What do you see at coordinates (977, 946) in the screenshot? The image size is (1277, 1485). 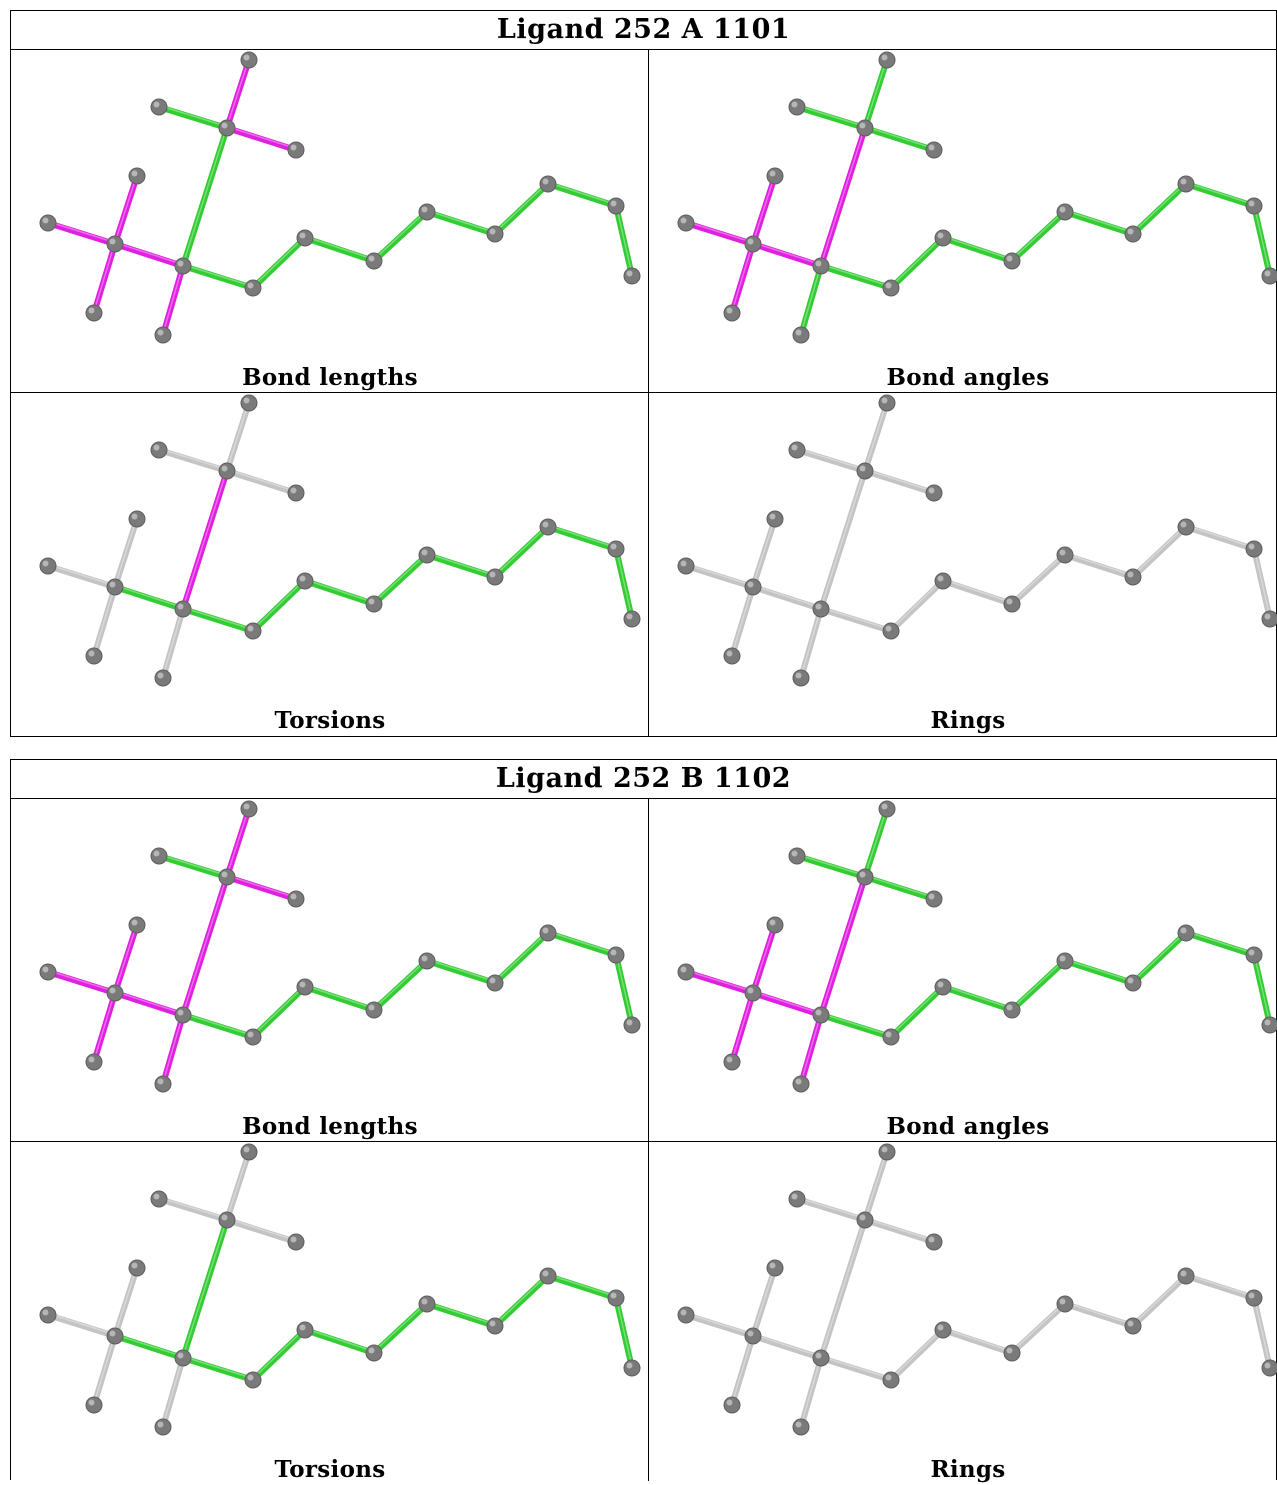 I see `molecule-diagram` at bounding box center [977, 946].